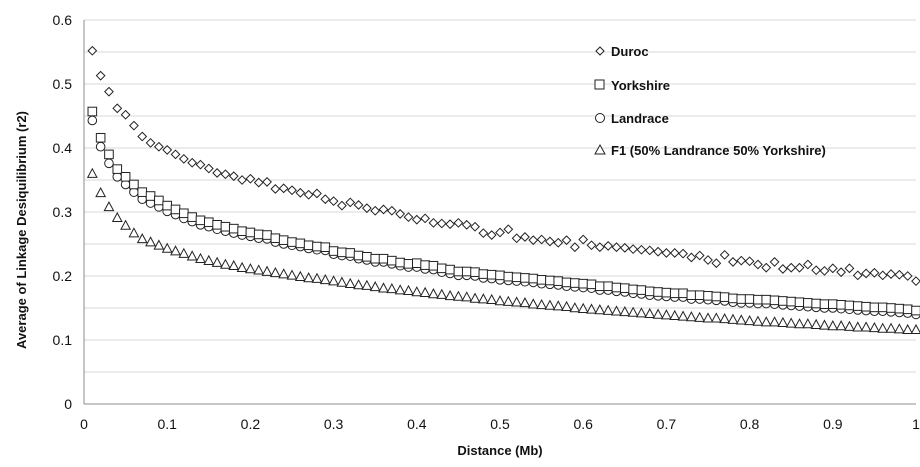 This screenshot has width=920, height=467. What do you see at coordinates (599, 84) in the screenshot?
I see `legend-square-icon` at bounding box center [599, 84].